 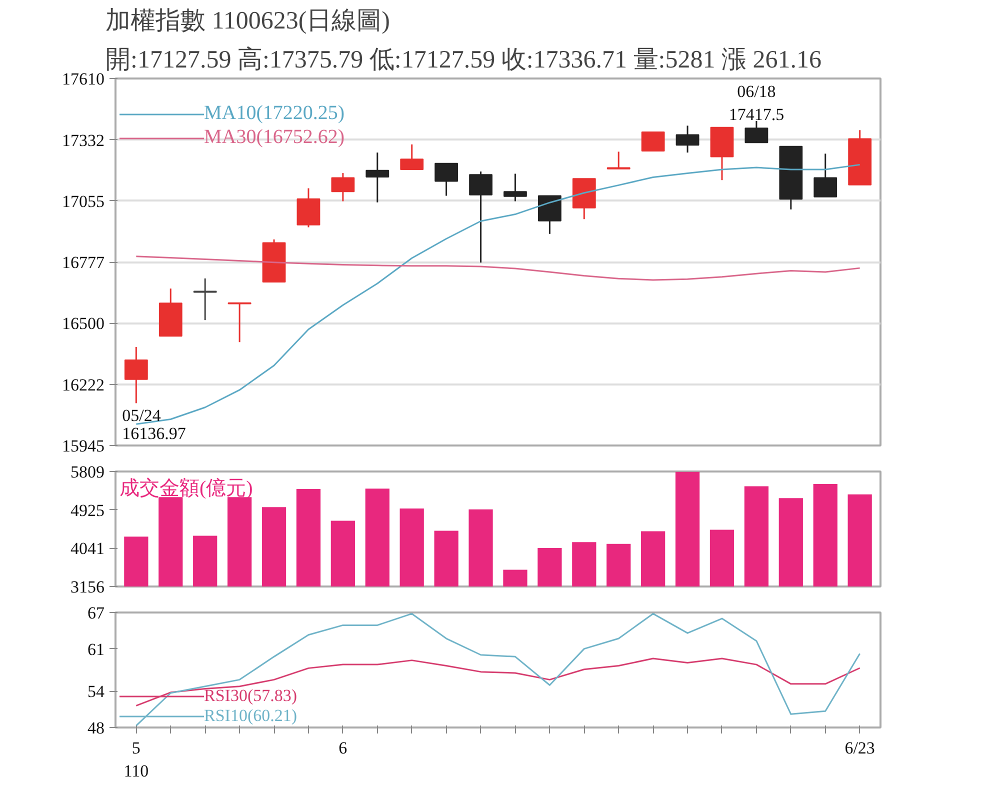 I want to click on y-tick-label: 17610, so click(x=83, y=79).